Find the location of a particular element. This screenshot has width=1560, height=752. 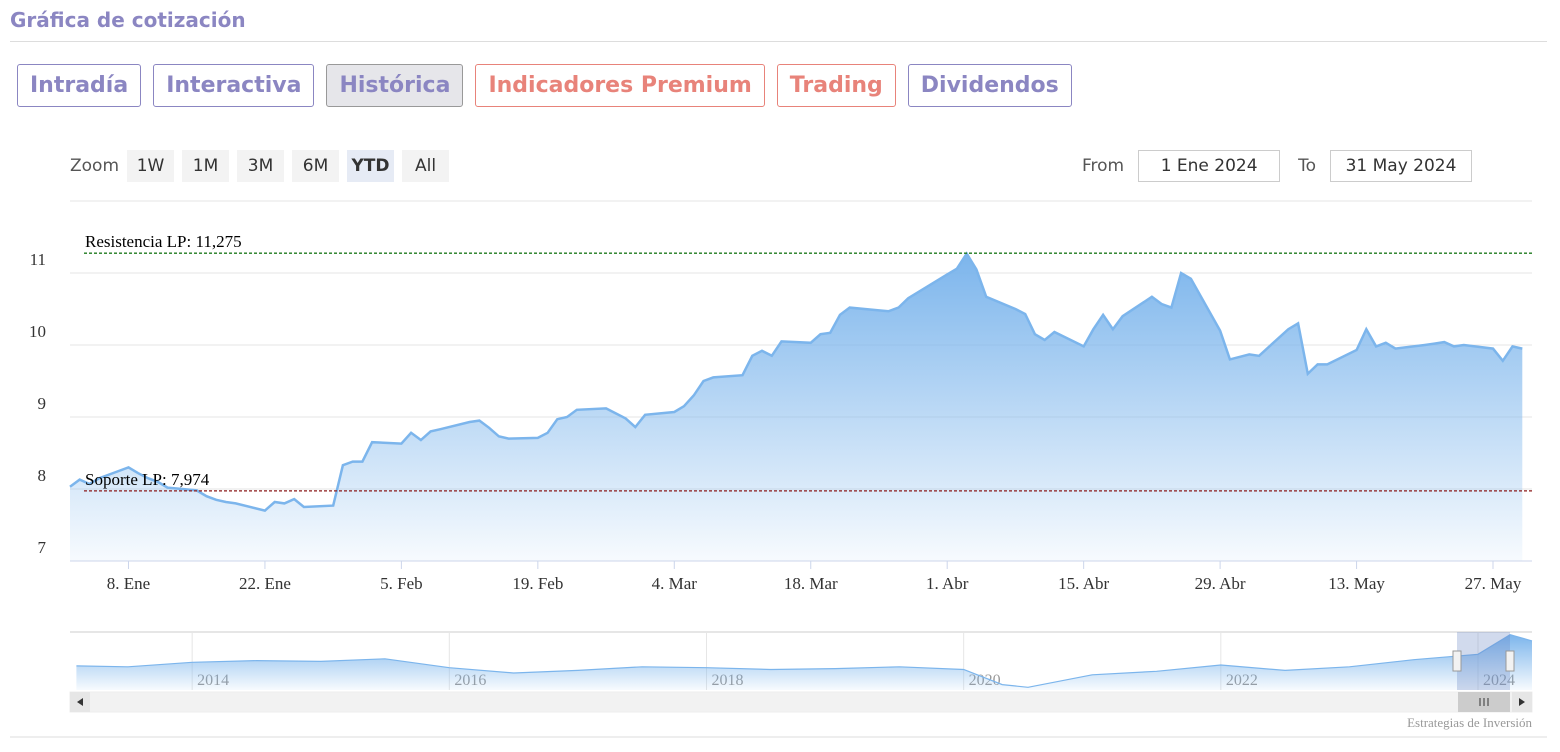

arrow-right is located at coordinates (1522, 702).